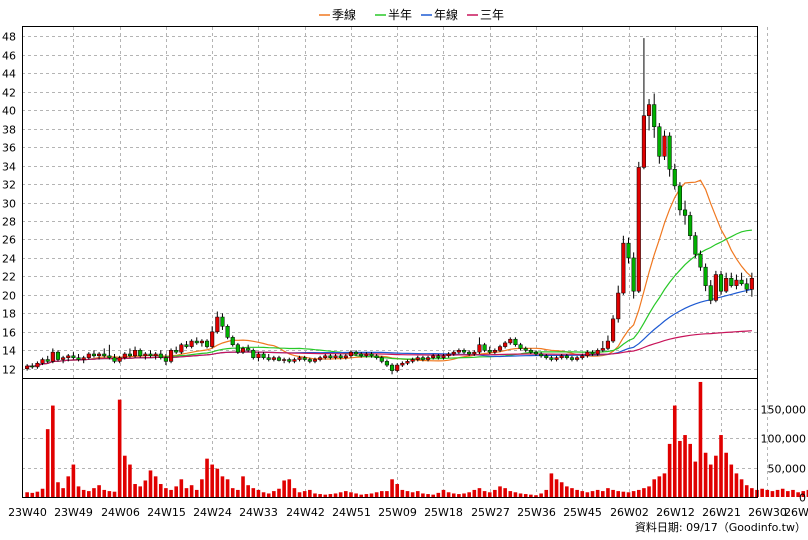 Image resolution: width=808 pixels, height=540 pixels. What do you see at coordinates (9, 333) in the screenshot?
I see `price-tick-label: 16` at bounding box center [9, 333].